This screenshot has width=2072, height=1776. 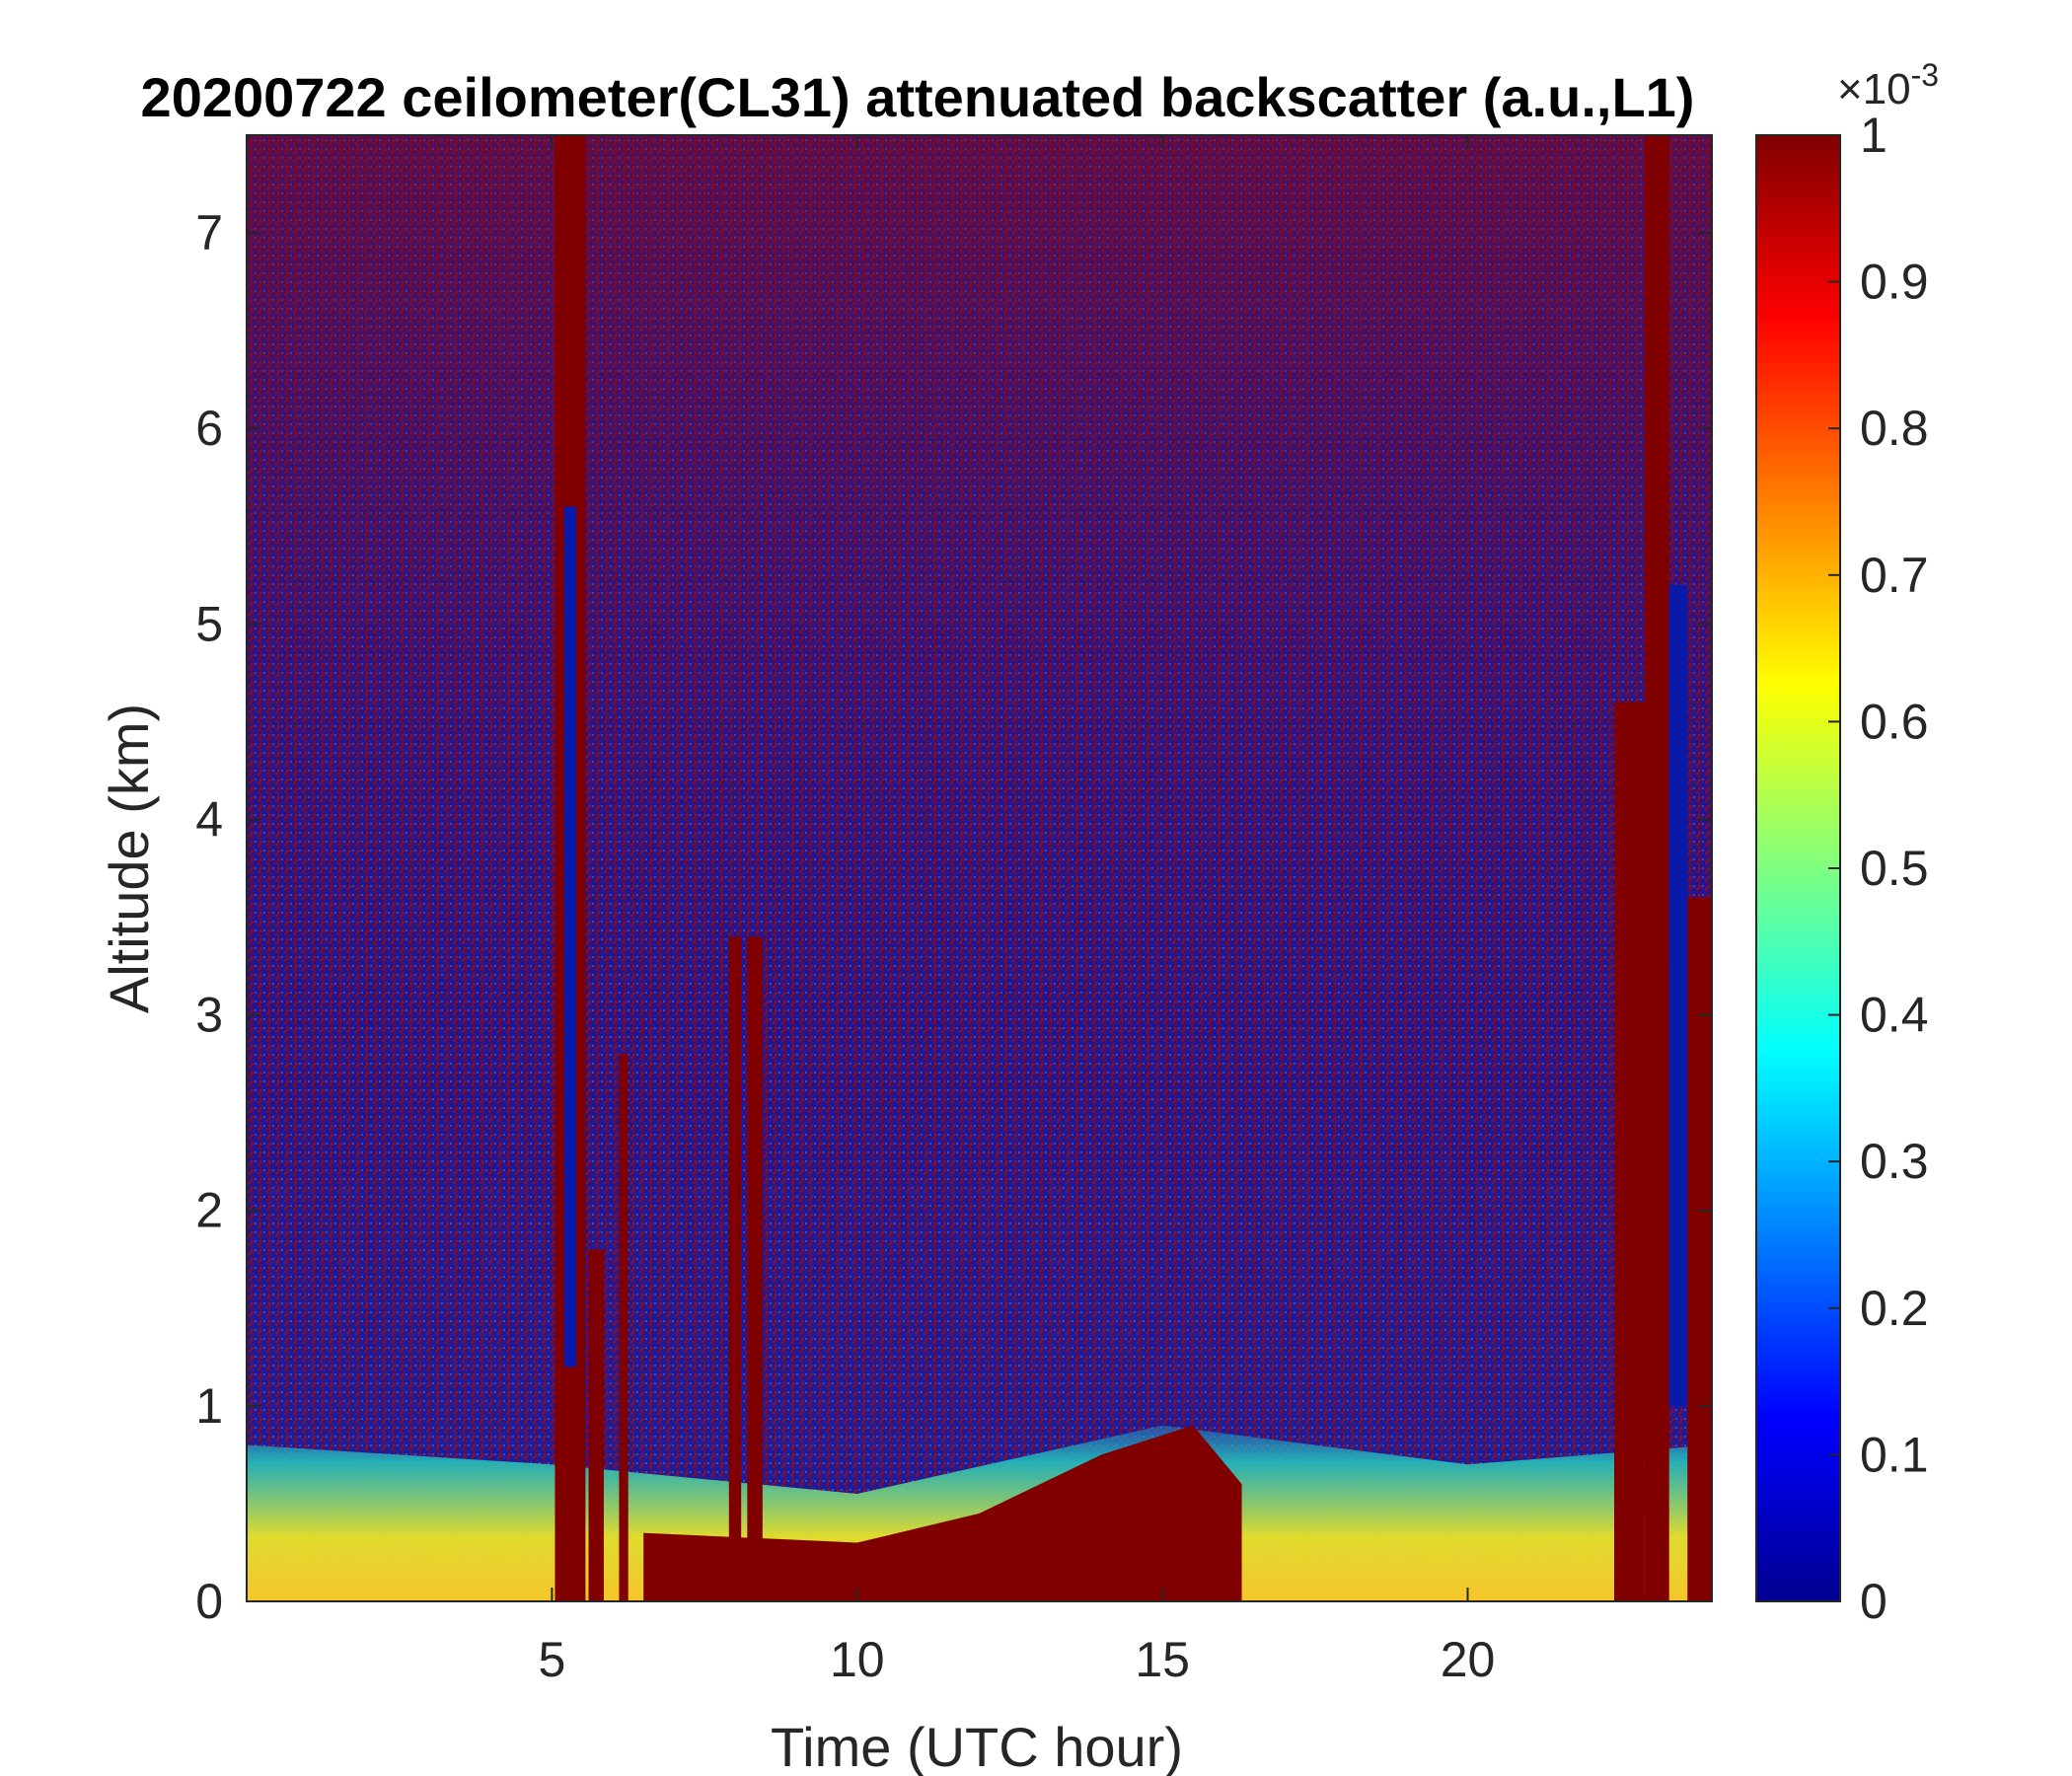 I want to click on colorbar-tick-label-1: 1, so click(x=1874, y=136).